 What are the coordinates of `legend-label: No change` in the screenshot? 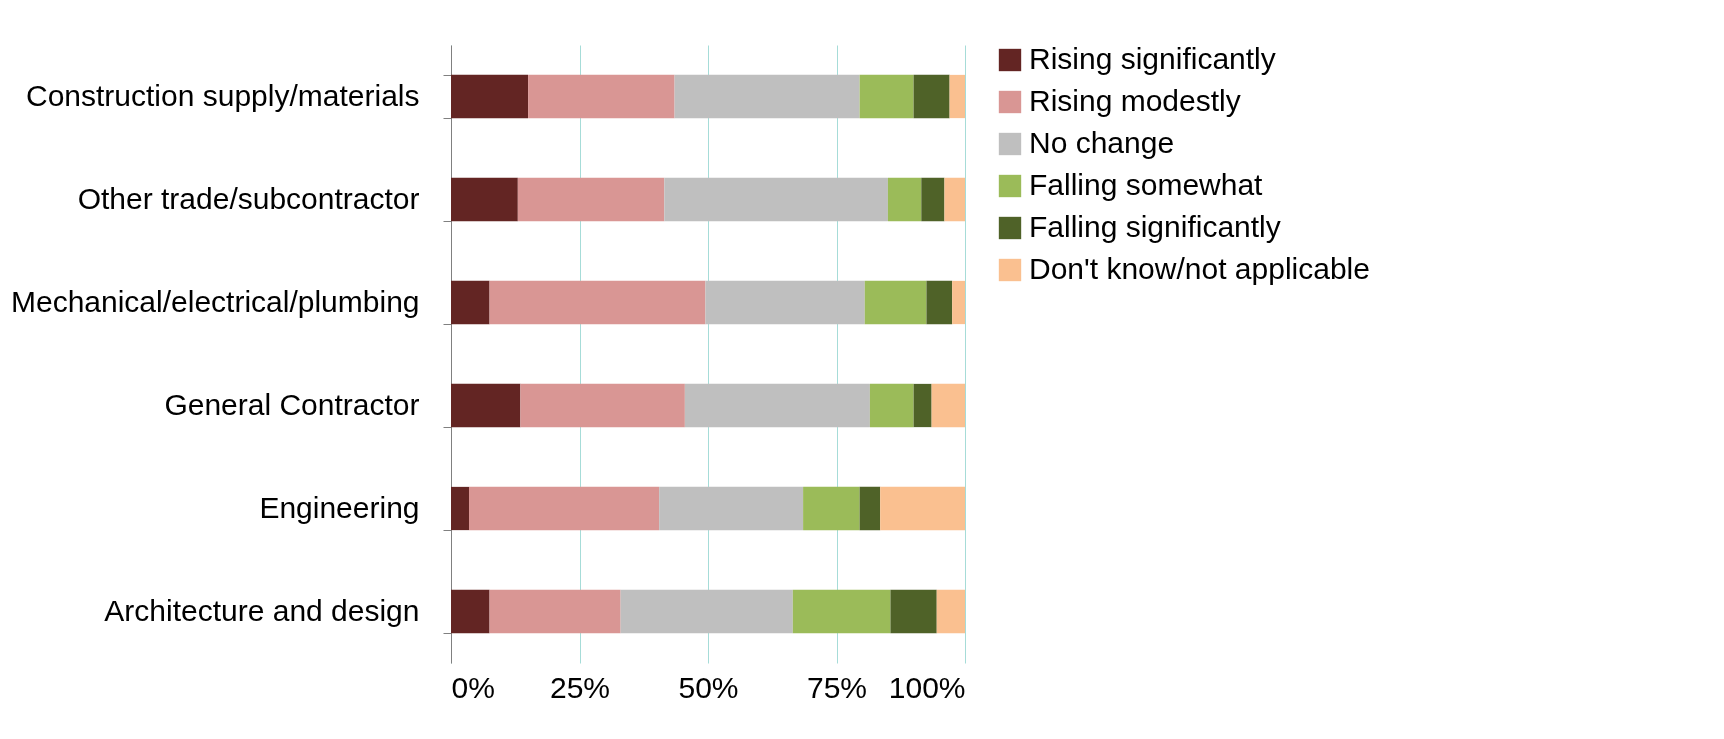 It's located at (1102, 142).